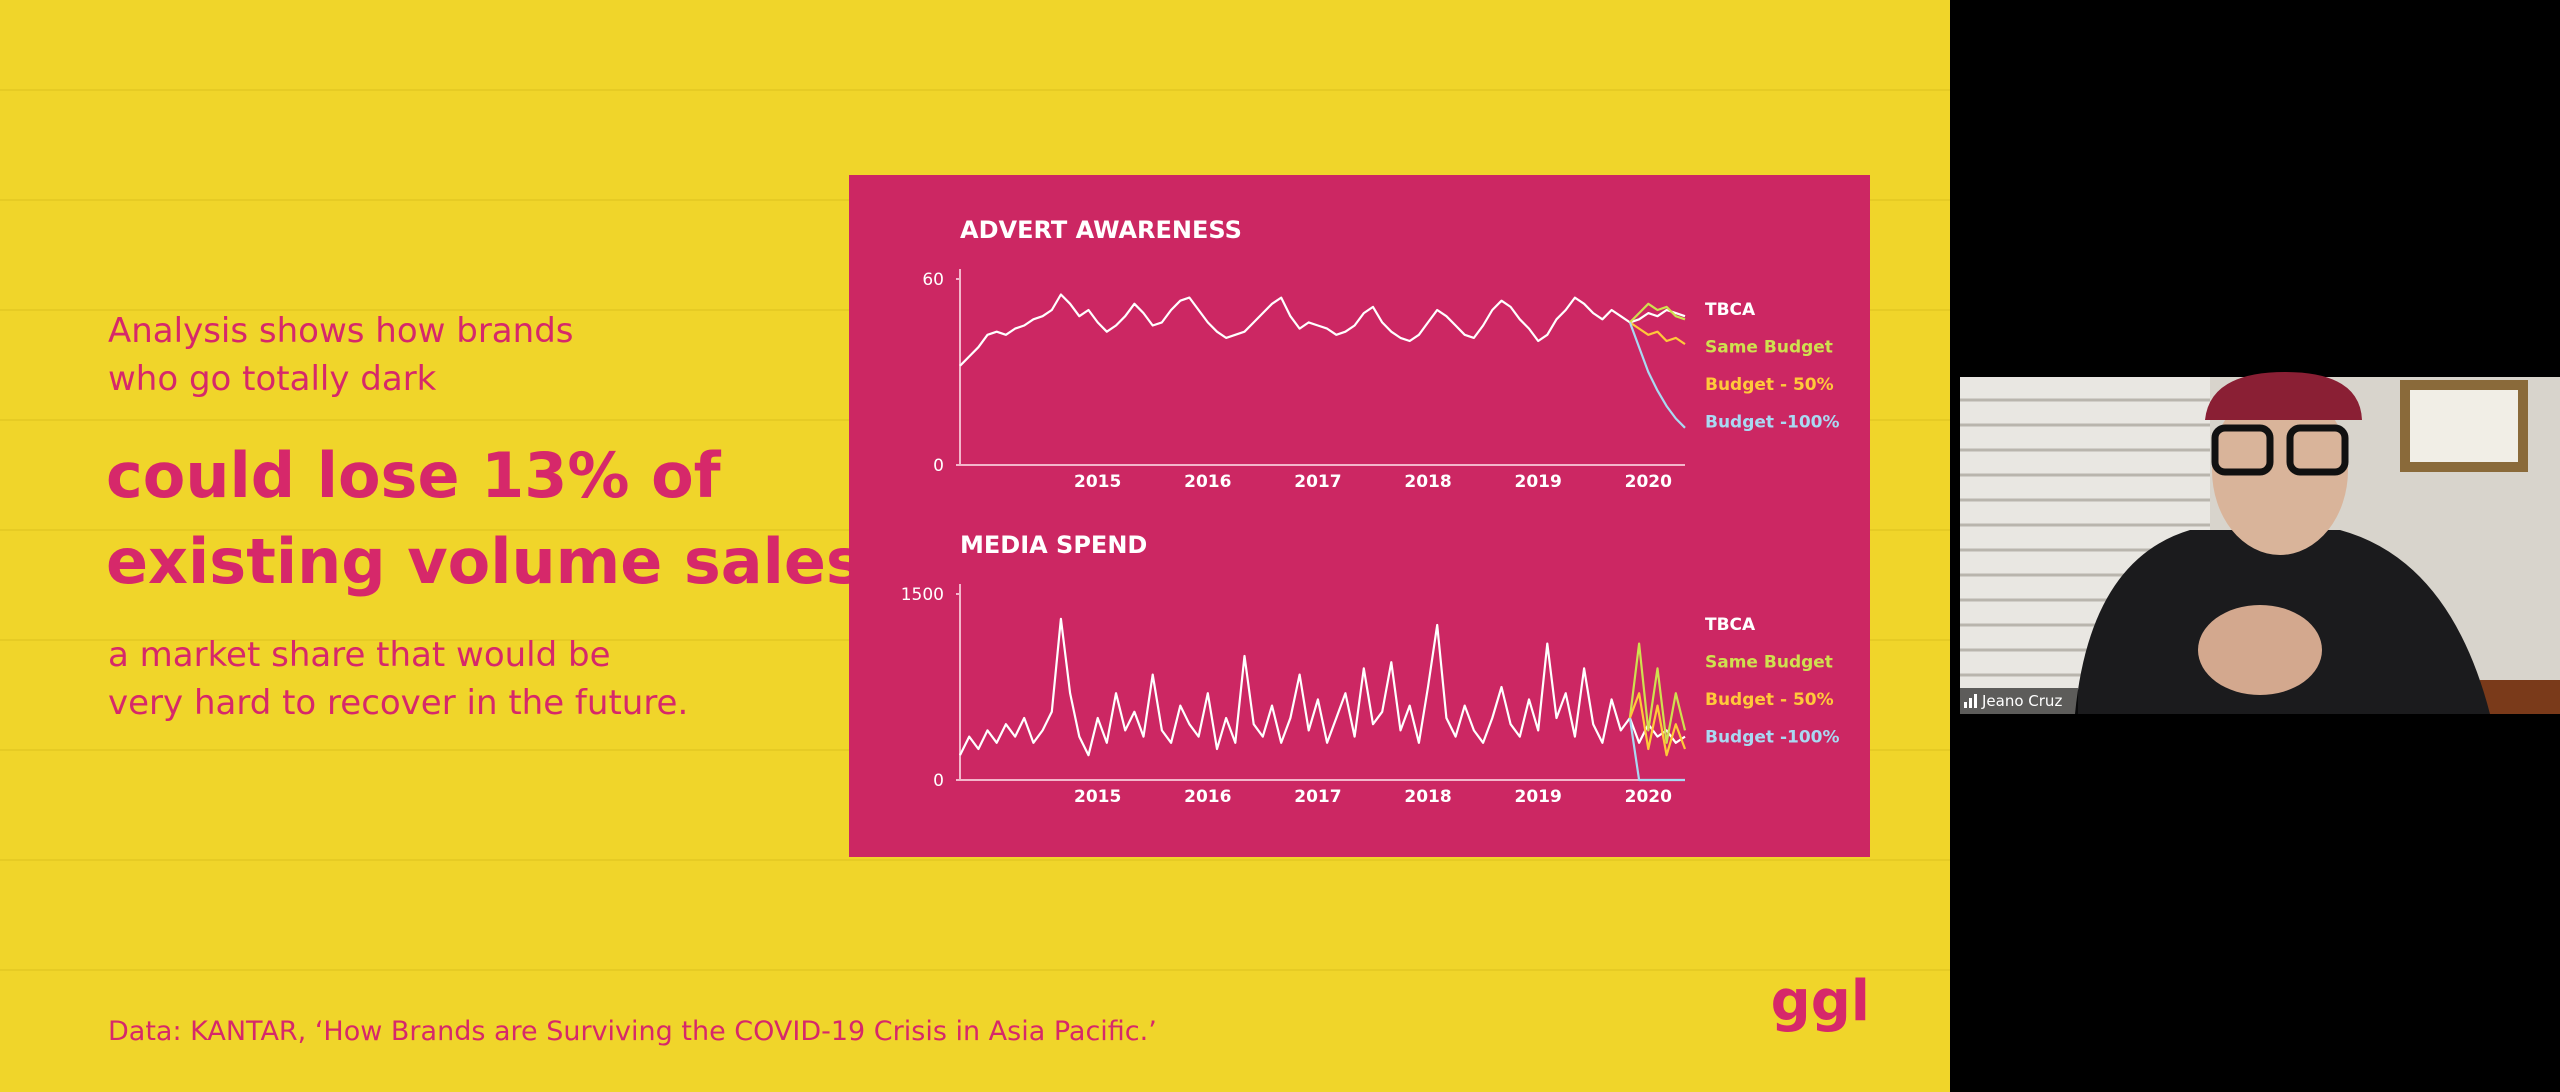  I want to click on video-tile: Jeano Cruz, so click(2260, 543).